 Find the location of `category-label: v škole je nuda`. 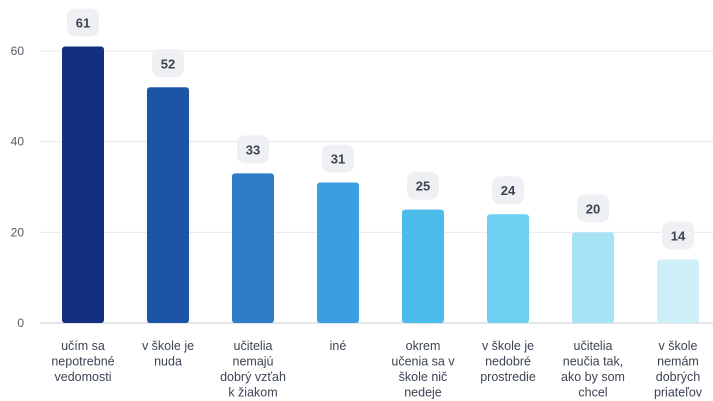

category-label: v škole je nuda is located at coordinates (168, 354).